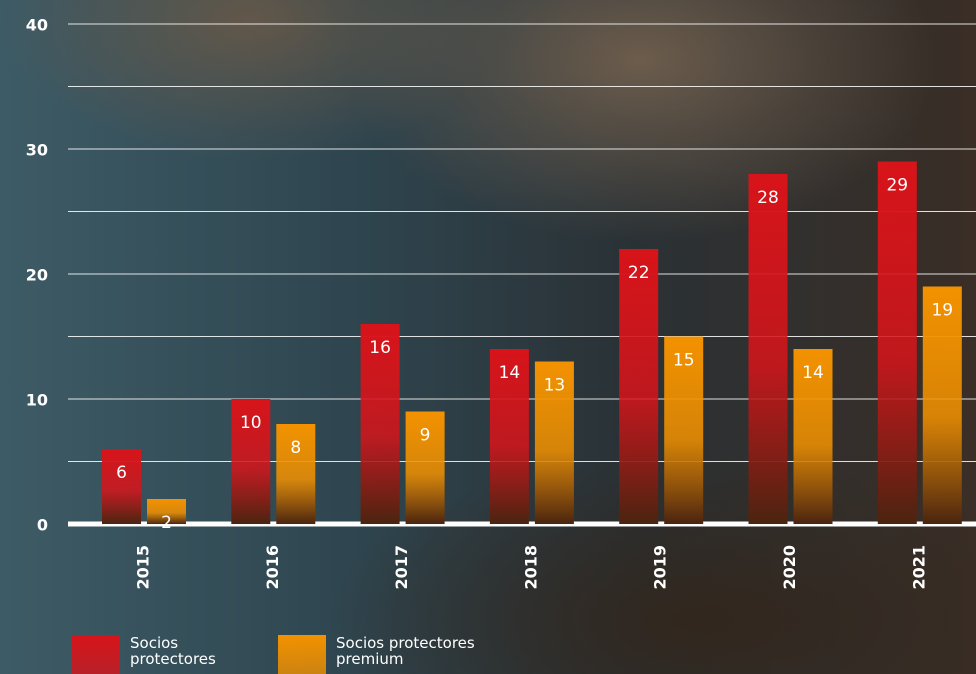 This screenshot has height=674, width=976. I want to click on data-label: 19, so click(942, 311).